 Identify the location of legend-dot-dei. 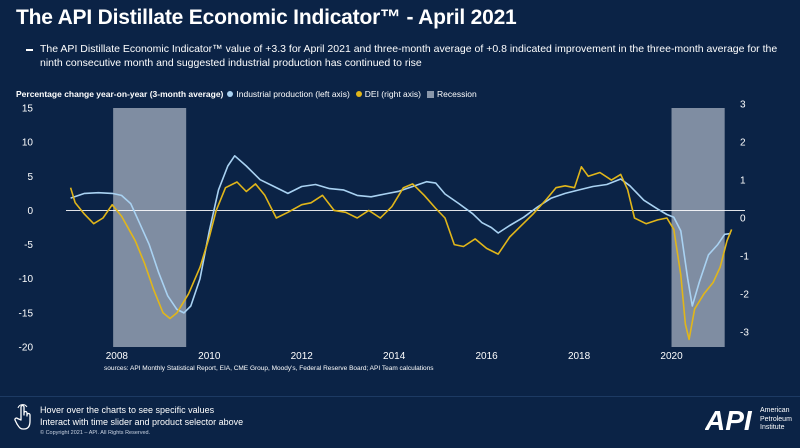
(358, 94).